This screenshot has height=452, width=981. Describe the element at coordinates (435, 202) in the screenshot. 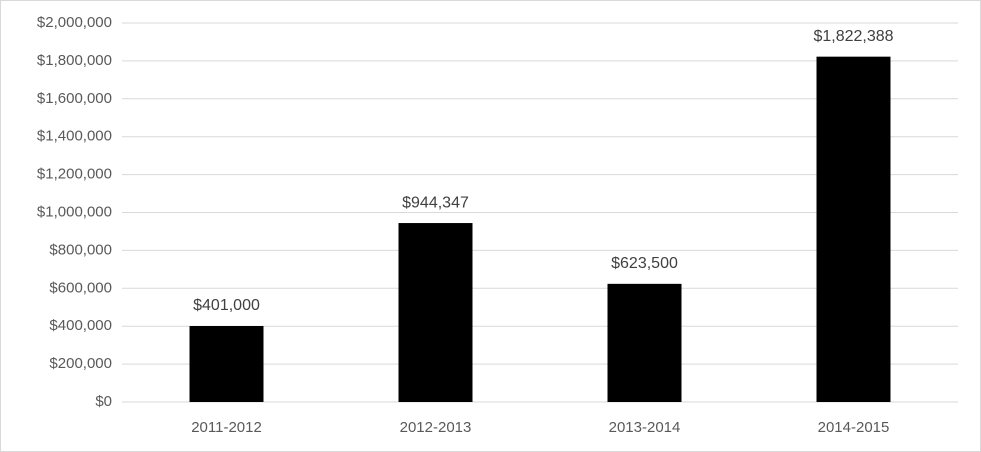

I see `value-label: $944,347` at that location.